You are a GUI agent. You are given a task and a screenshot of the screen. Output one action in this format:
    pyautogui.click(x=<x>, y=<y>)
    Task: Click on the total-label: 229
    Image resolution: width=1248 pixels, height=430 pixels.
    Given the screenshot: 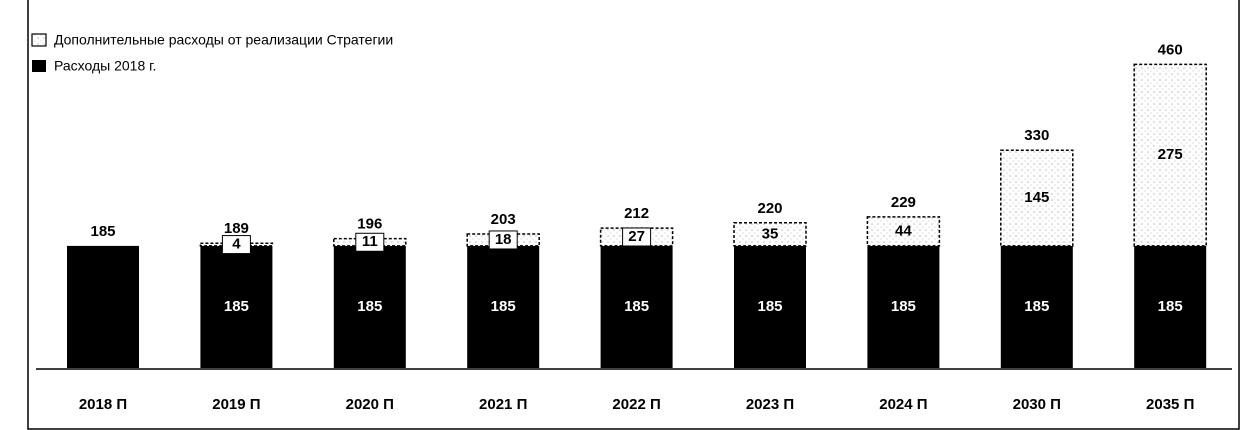 What is the action you would take?
    pyautogui.click(x=903, y=202)
    